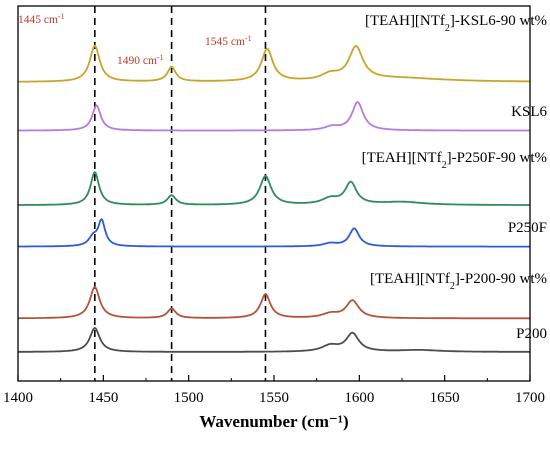 Image resolution: width=550 pixels, height=449 pixels. What do you see at coordinates (140, 60) in the screenshot?
I see `peak-annotation: 1490 cm-1` at bounding box center [140, 60].